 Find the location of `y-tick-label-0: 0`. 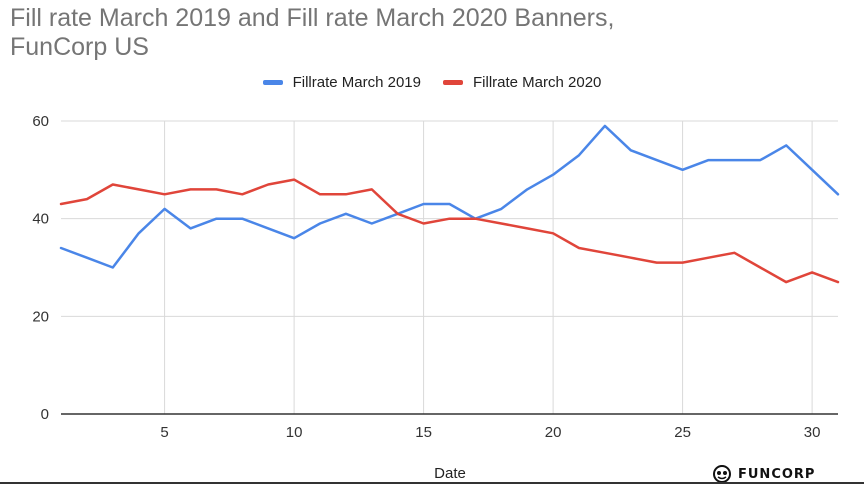

y-tick-label-0: 0 is located at coordinates (45, 414).